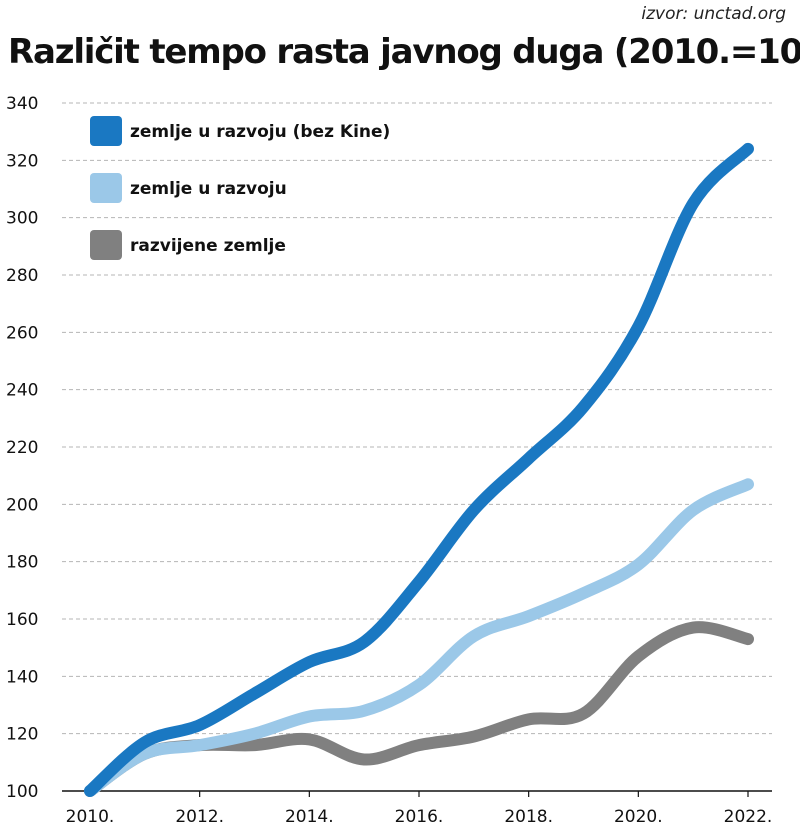  I want to click on y-tick-label: 180, so click(22, 563).